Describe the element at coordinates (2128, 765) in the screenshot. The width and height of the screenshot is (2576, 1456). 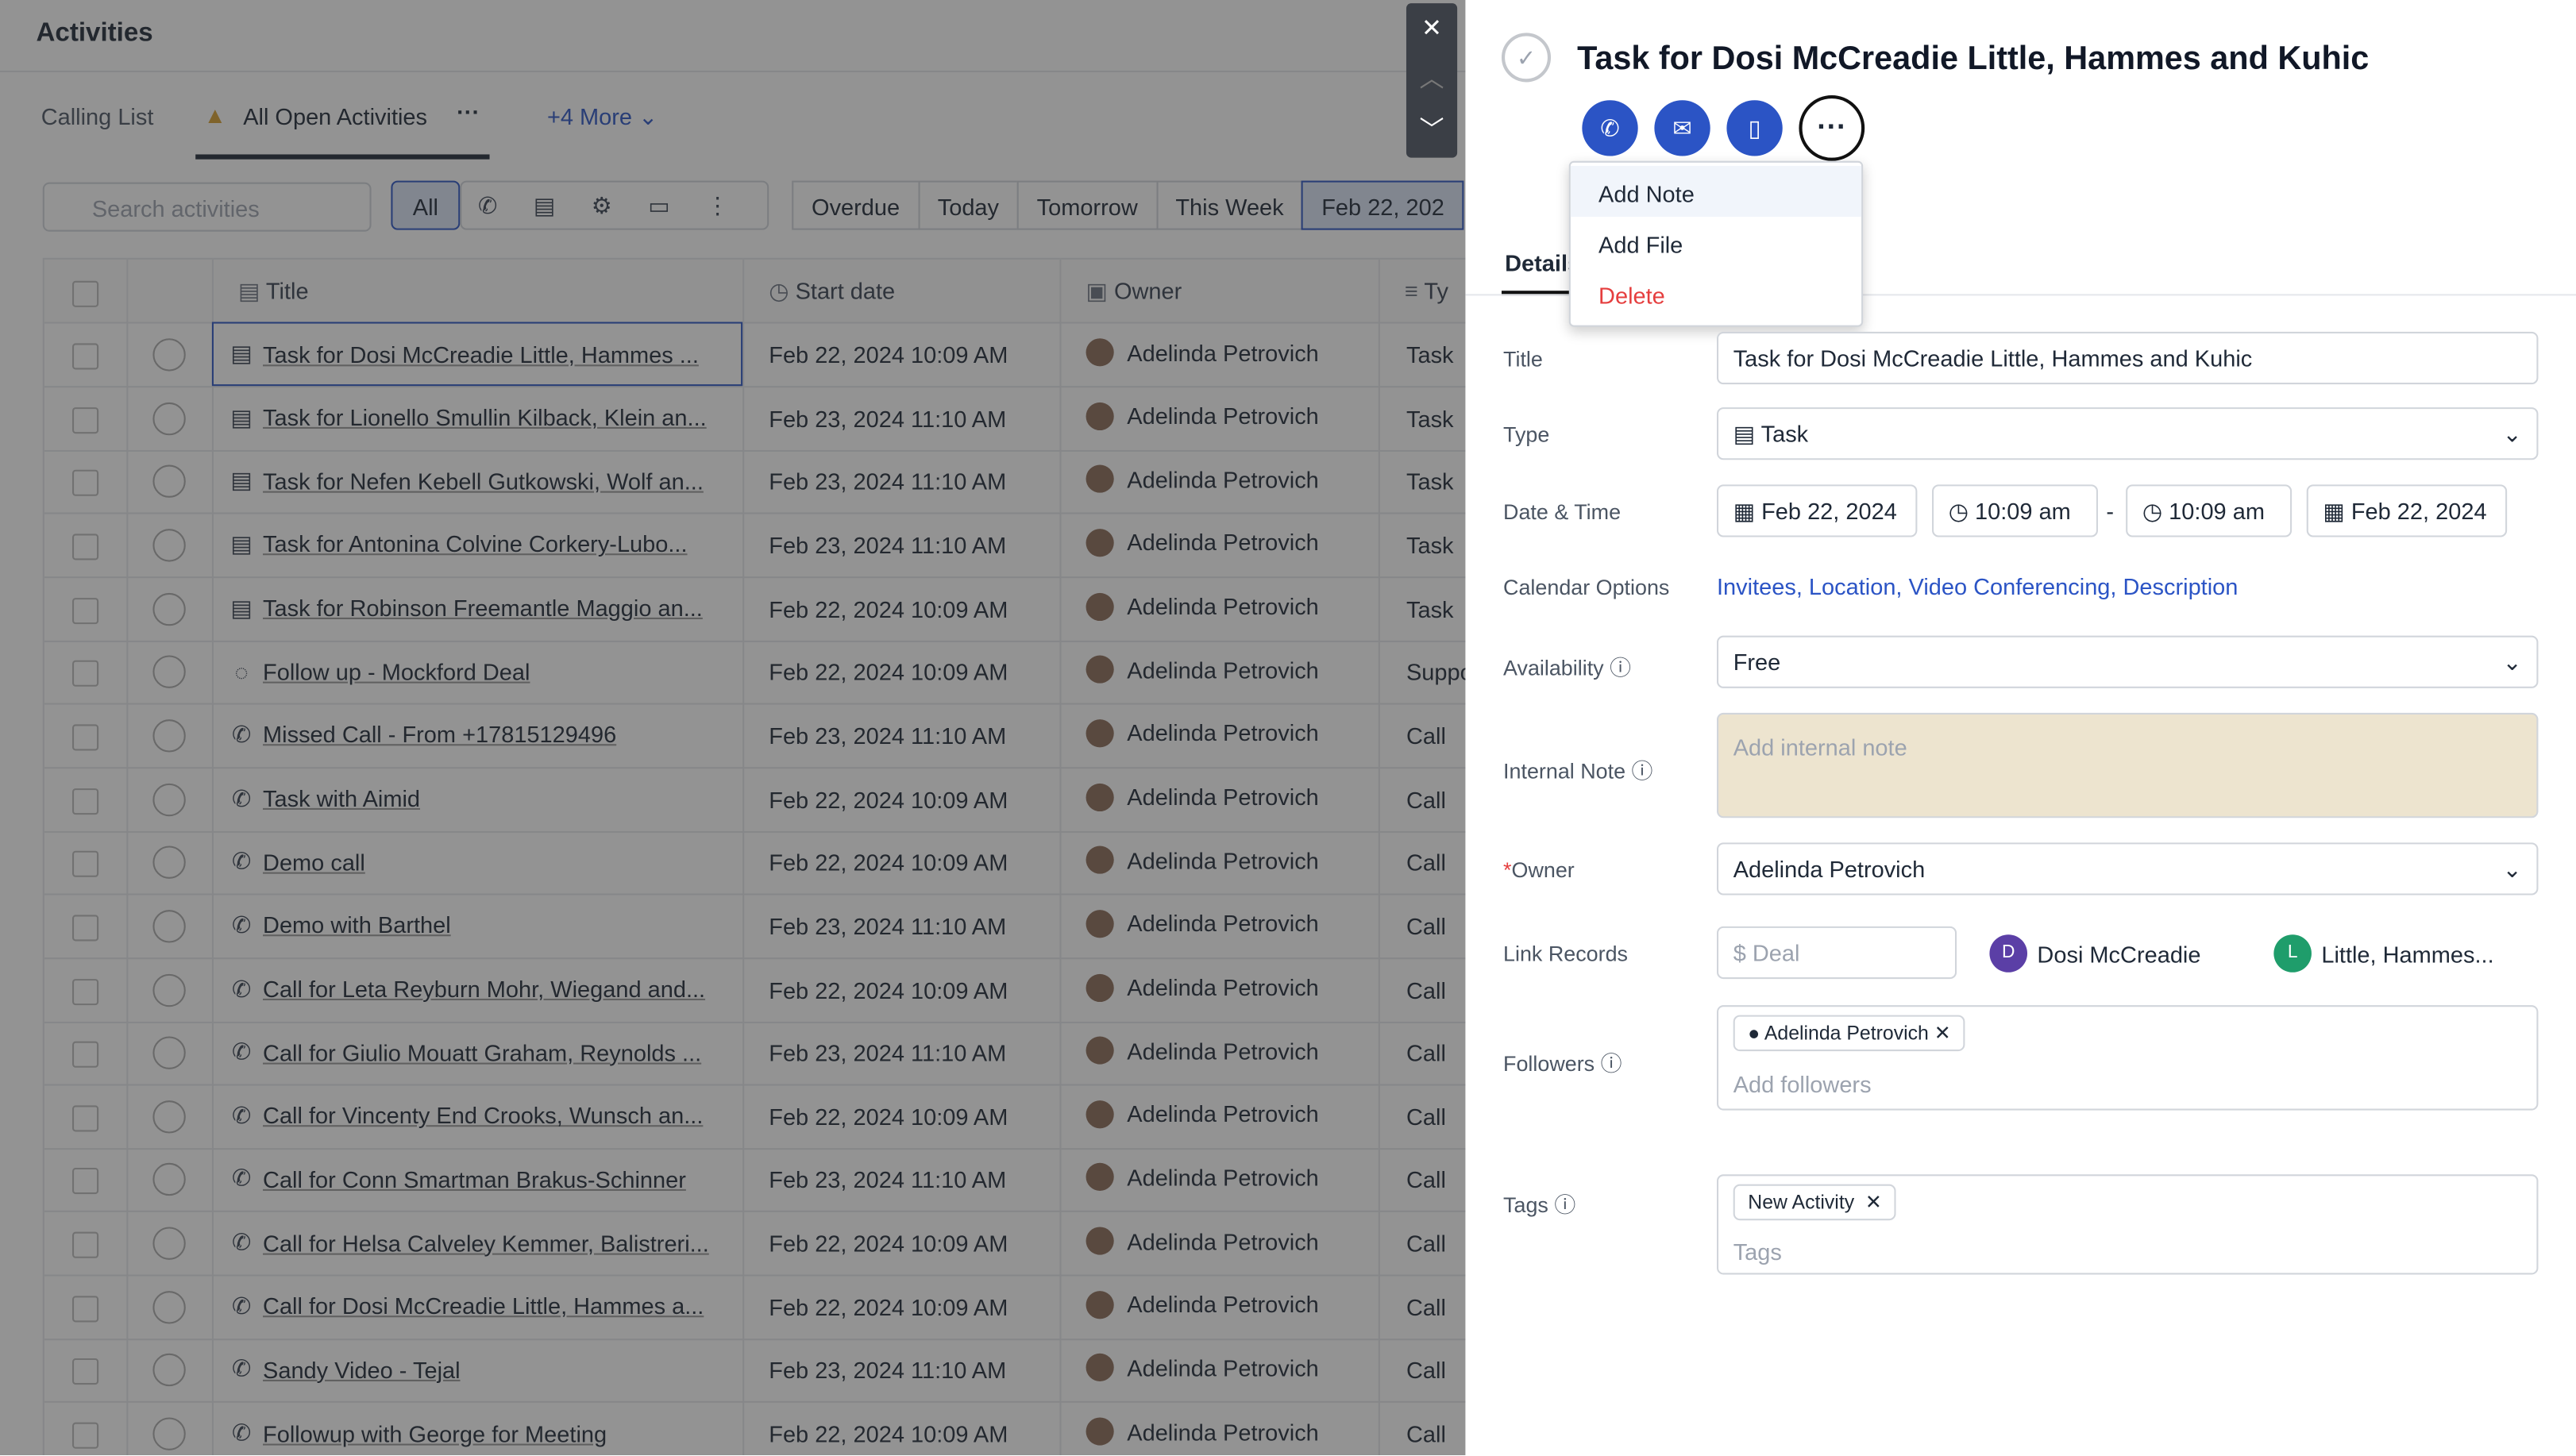
I see `note-input: Add internal note` at that location.